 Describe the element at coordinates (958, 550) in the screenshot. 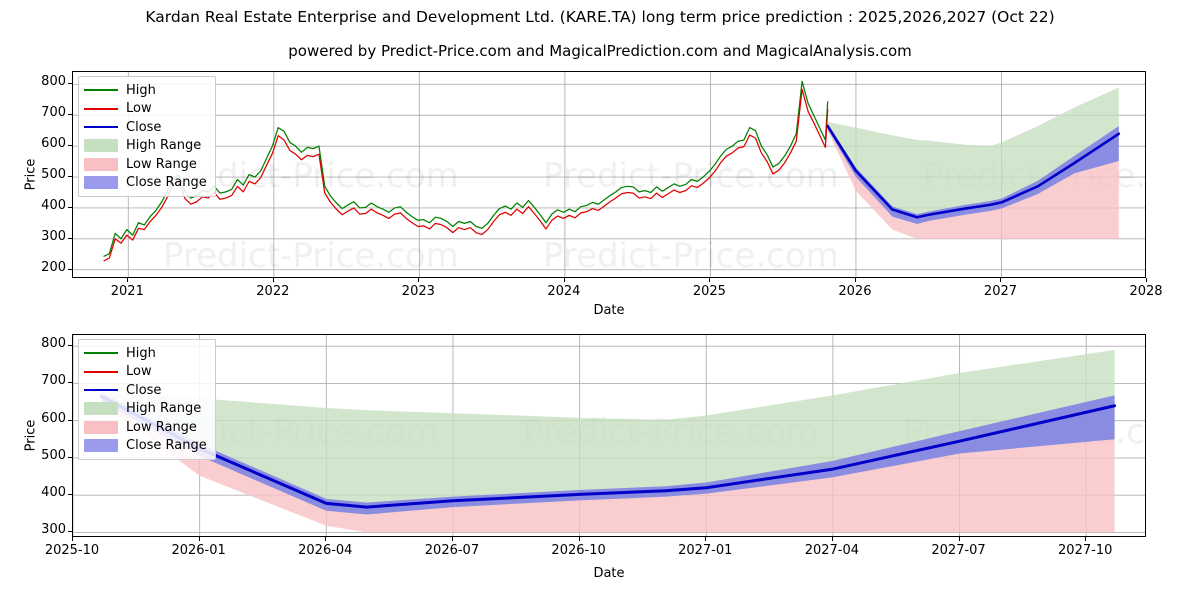

I see `x-tick-label: 2027-07` at that location.